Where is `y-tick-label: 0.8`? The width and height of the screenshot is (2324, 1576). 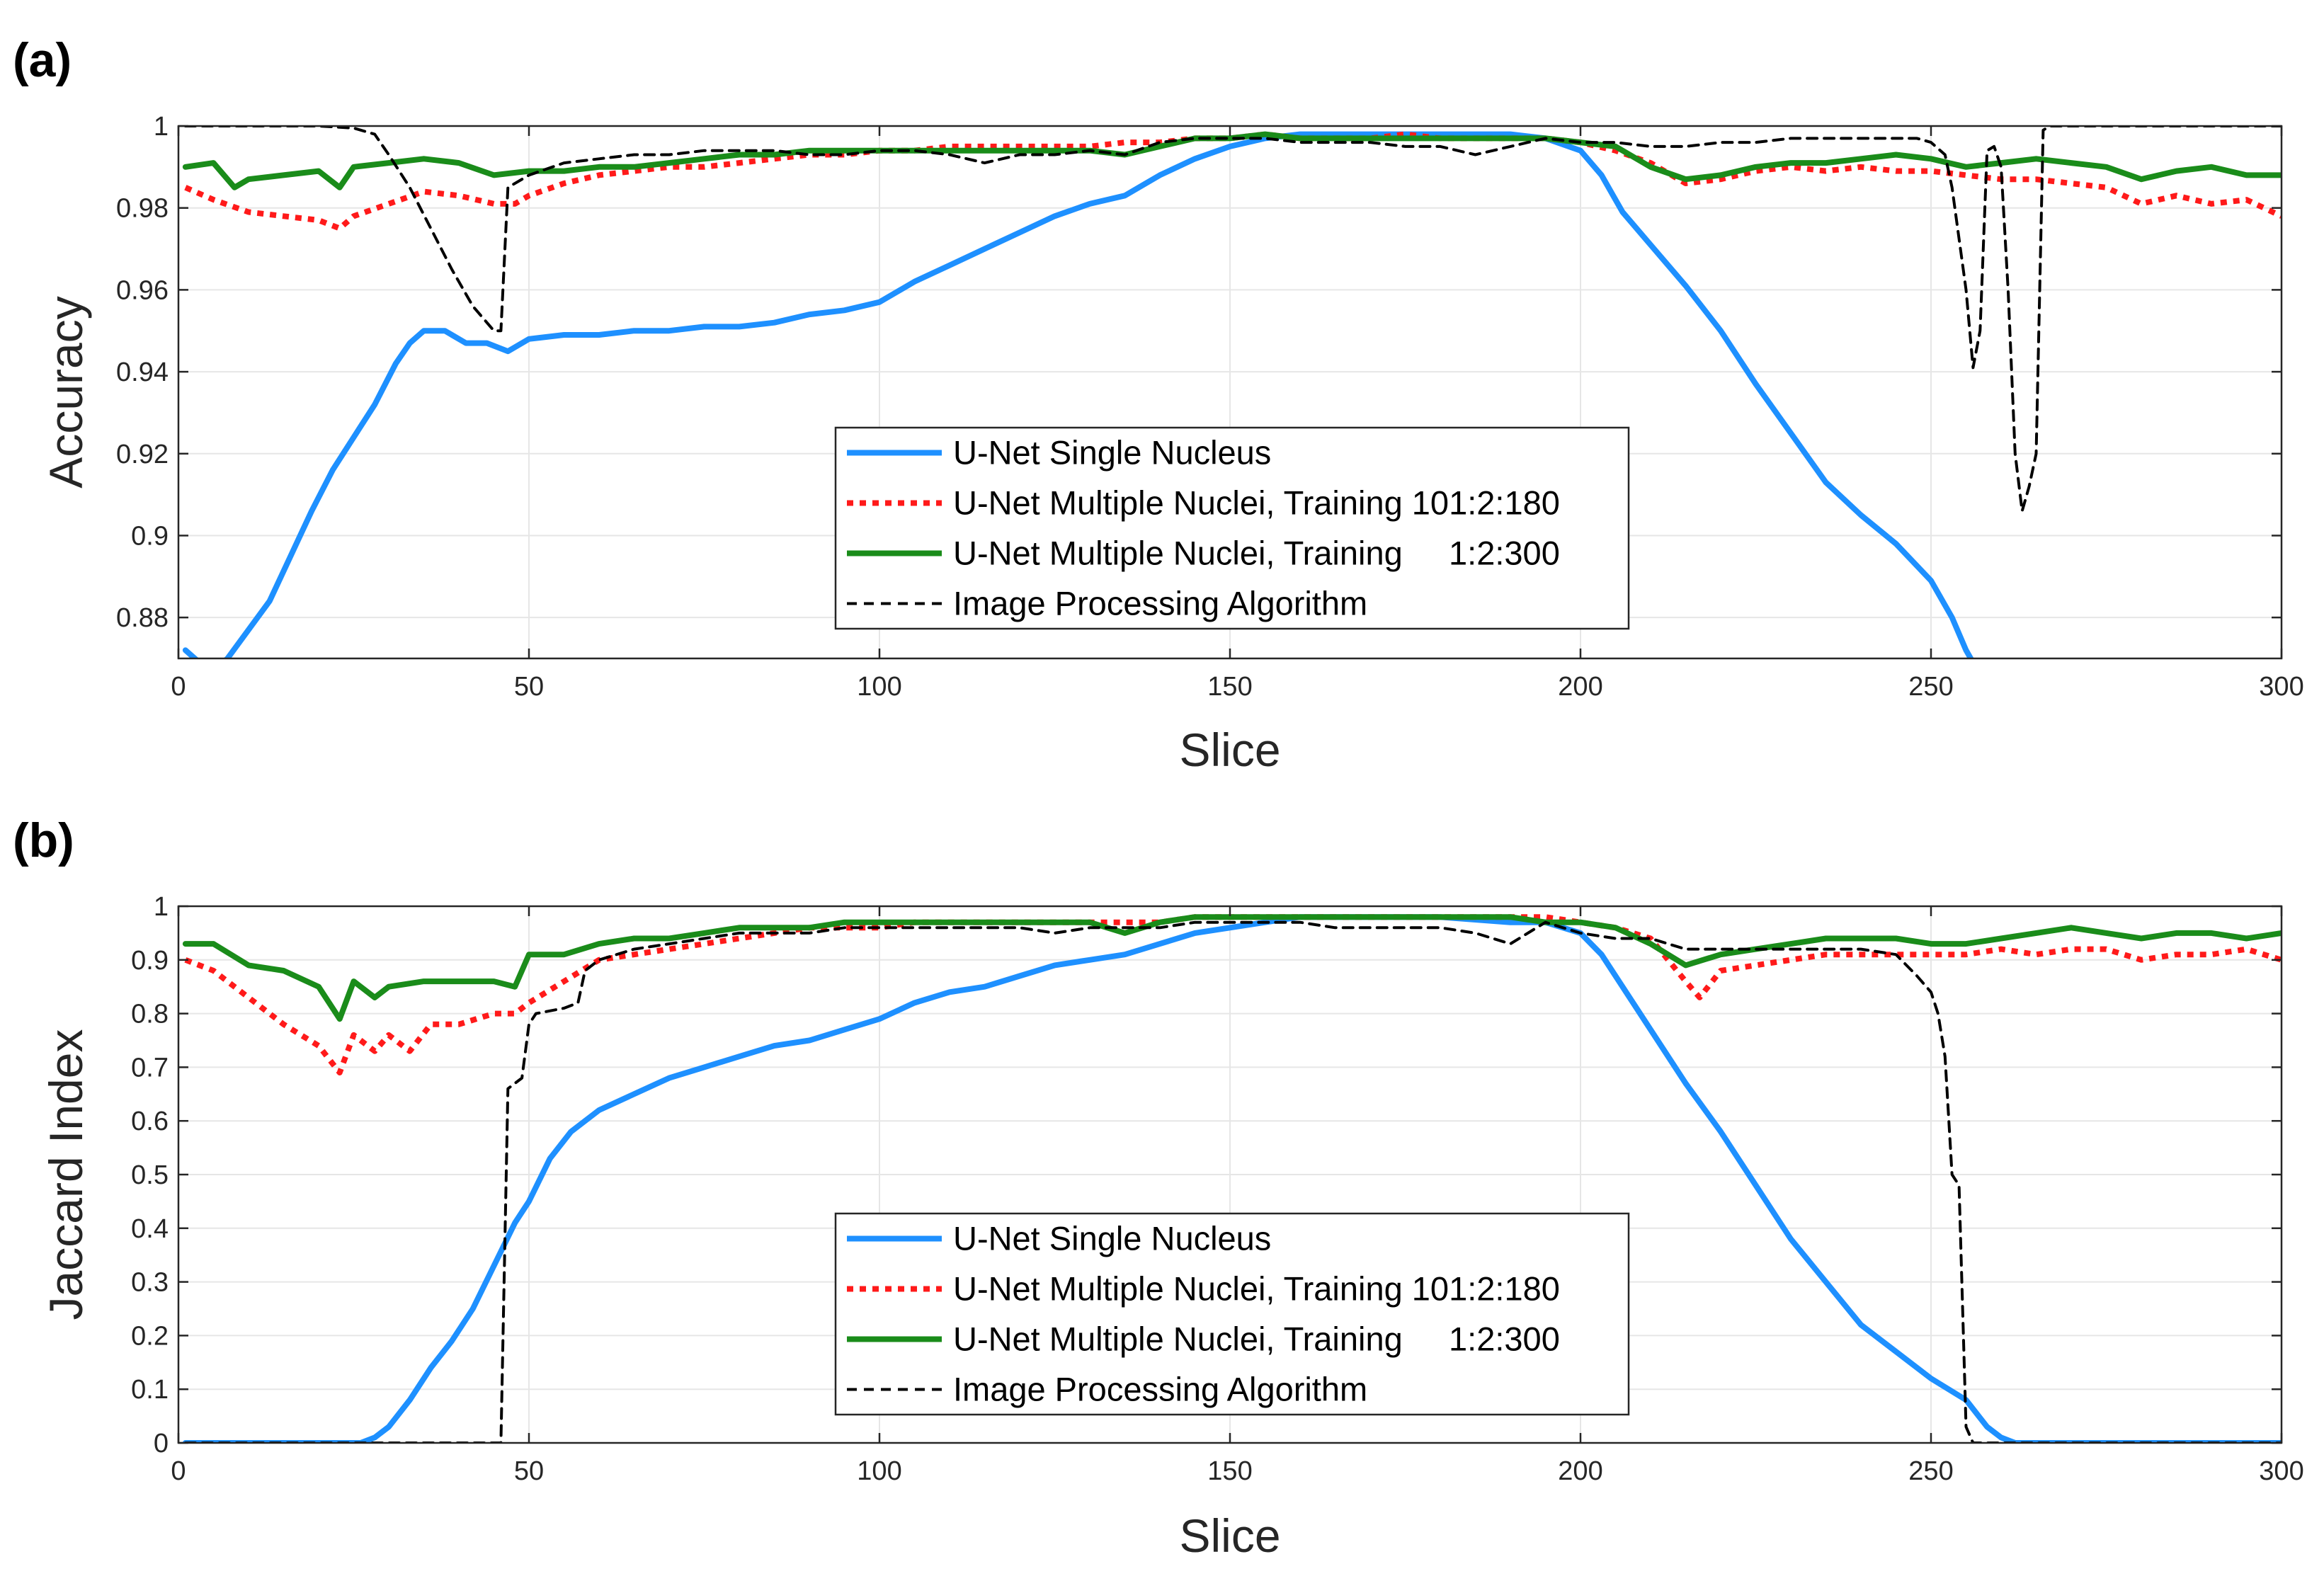 y-tick-label: 0.8 is located at coordinates (150, 1015).